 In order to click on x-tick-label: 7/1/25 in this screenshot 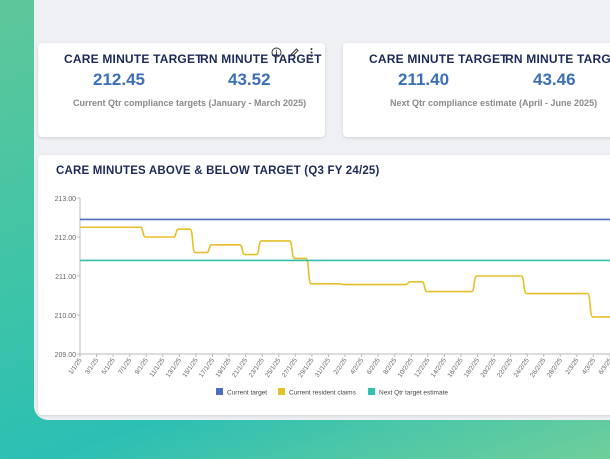, I will do `click(125, 366)`.